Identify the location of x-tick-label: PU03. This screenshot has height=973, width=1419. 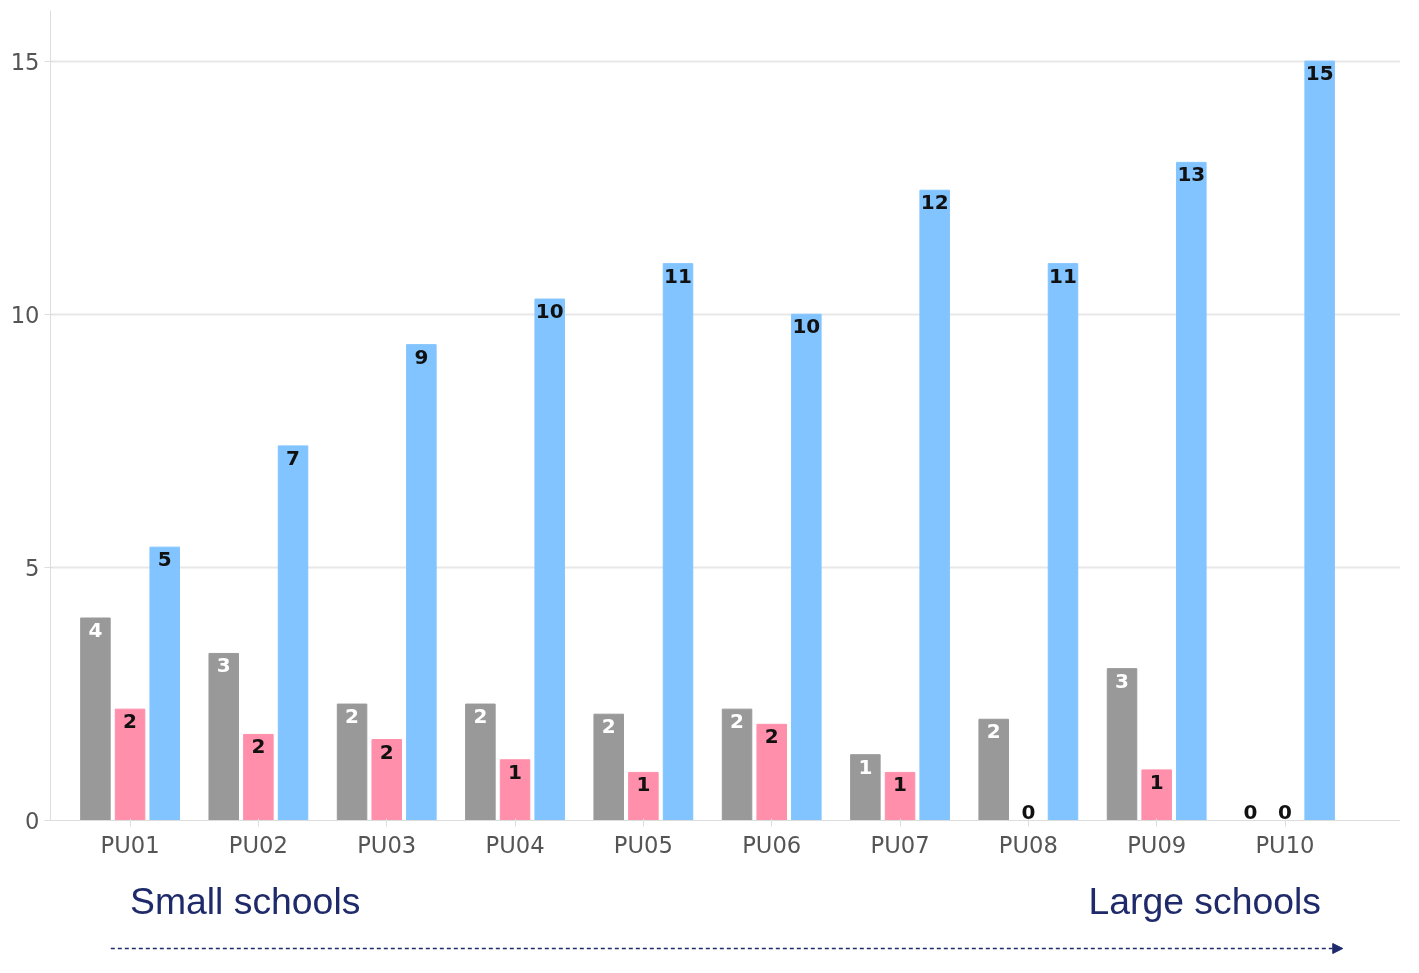
(387, 844).